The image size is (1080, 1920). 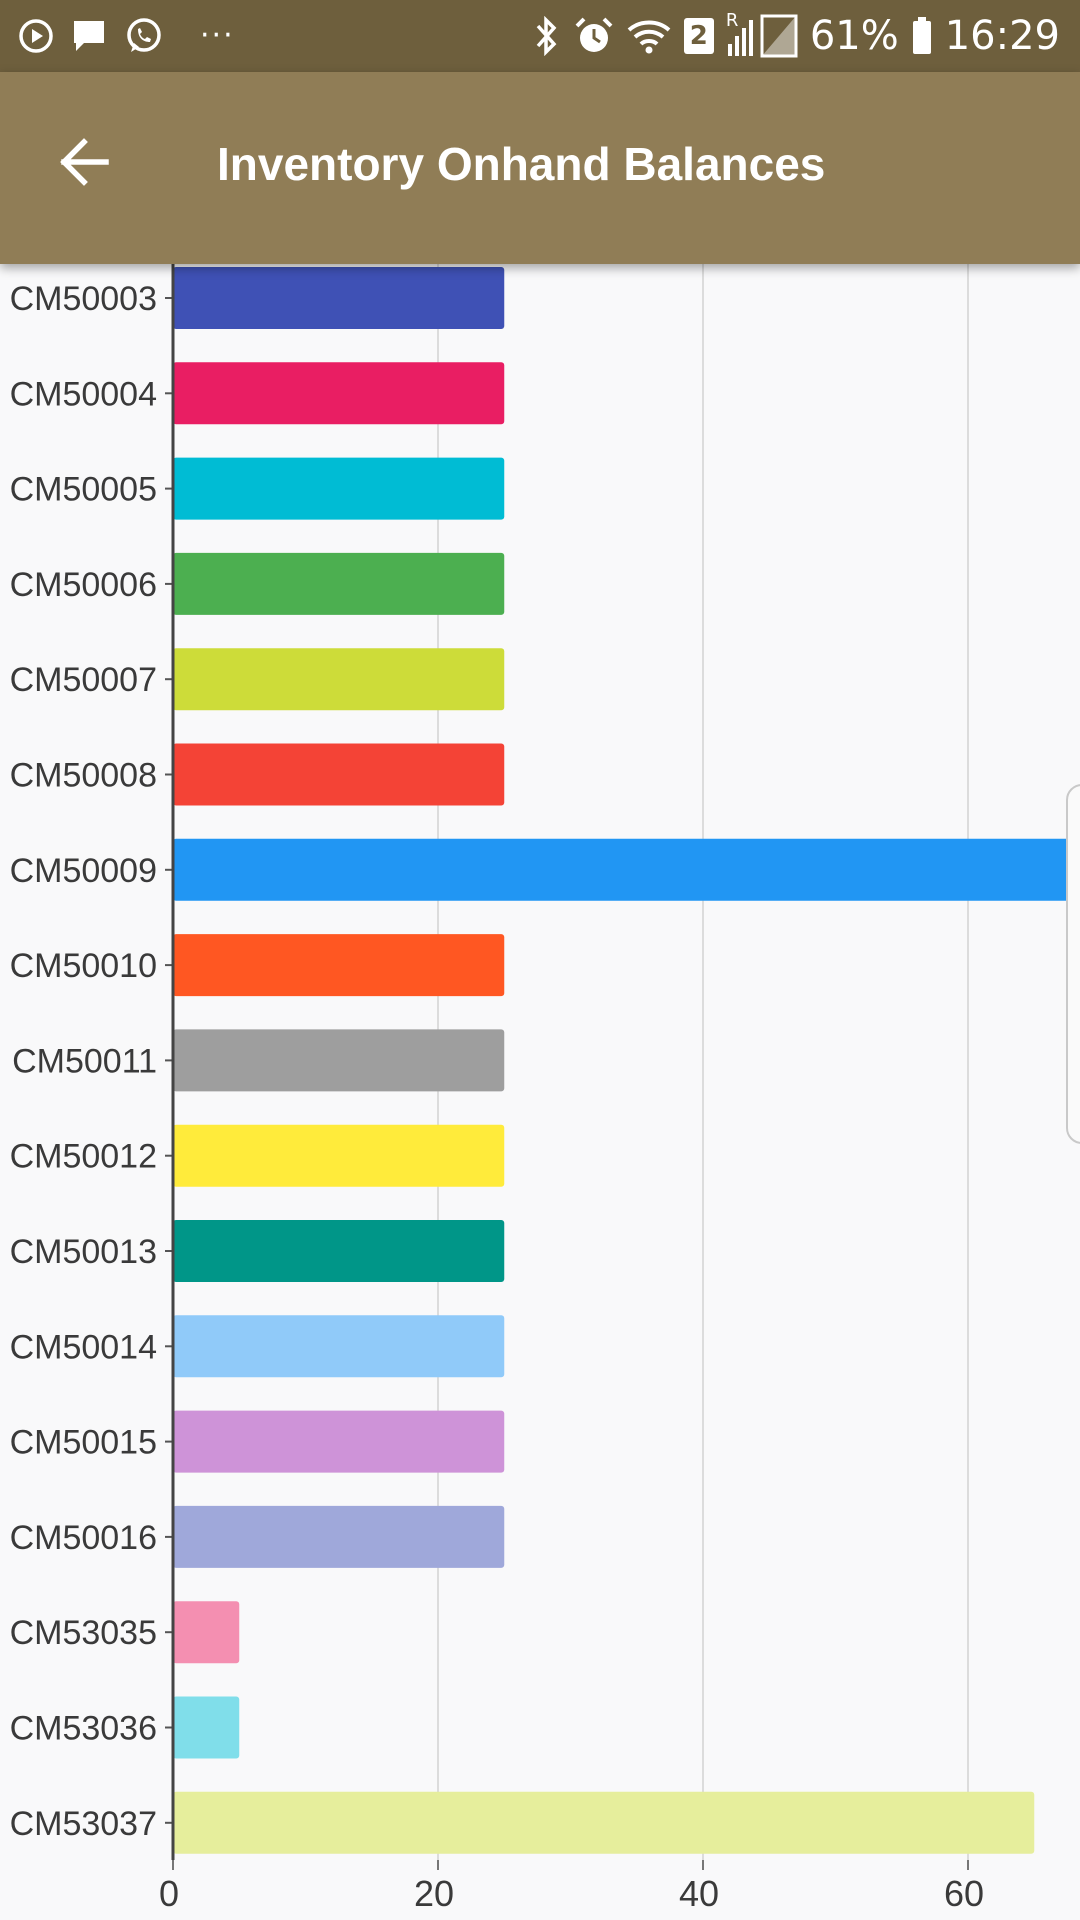 I want to click on x-tick-label: 40, so click(x=699, y=1893).